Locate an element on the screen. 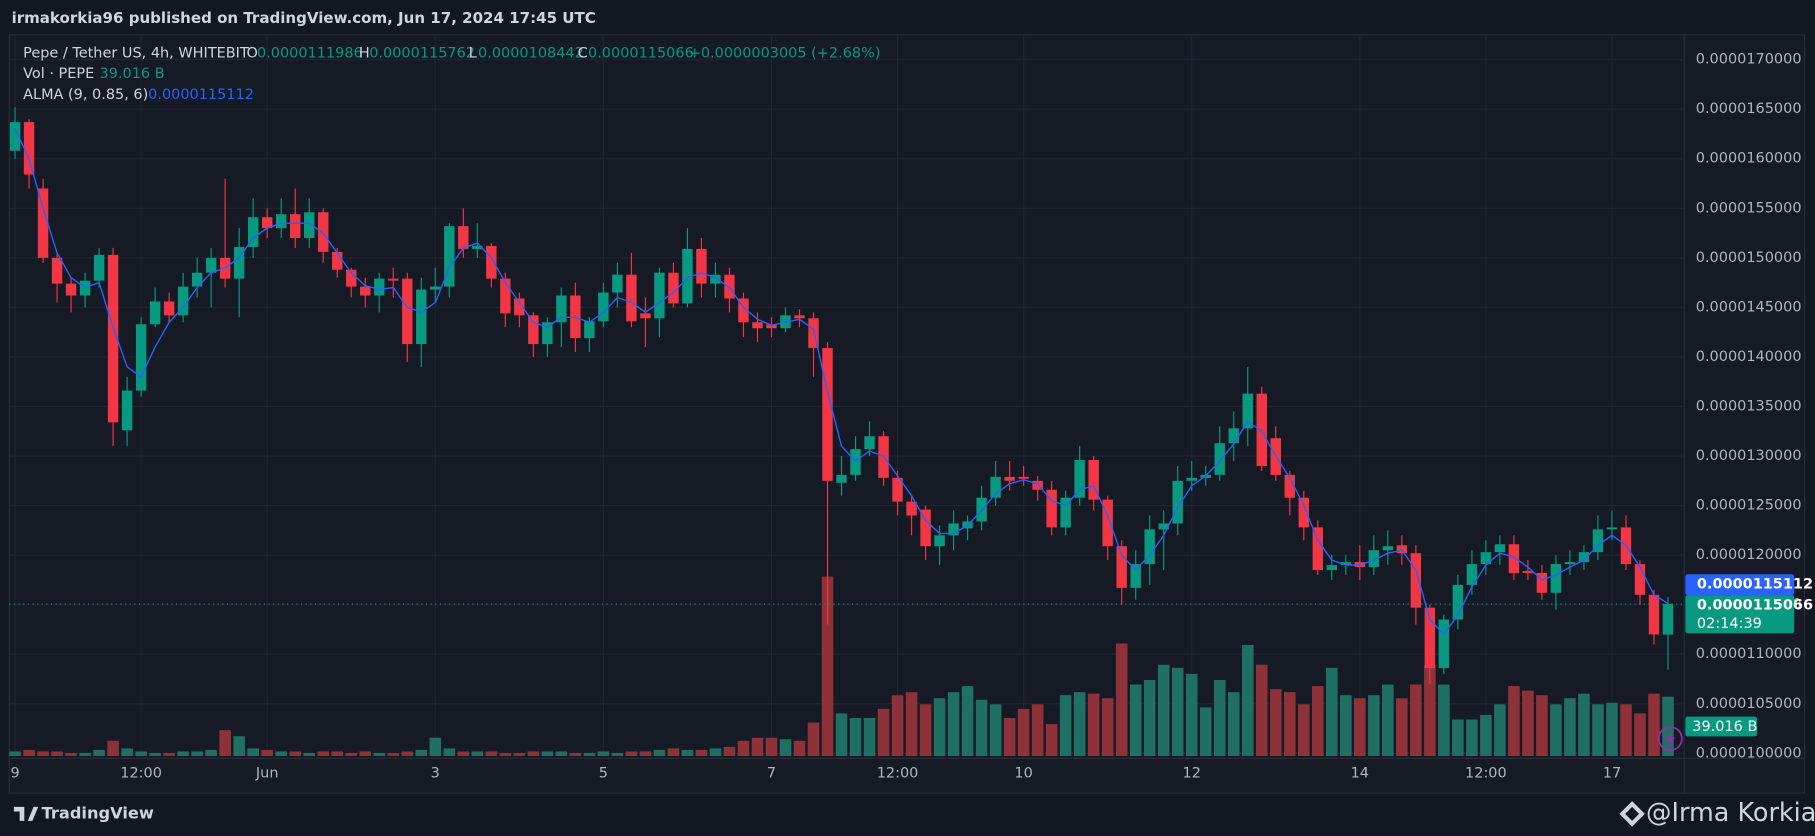  y-tick-label: 0.0000125000 is located at coordinates (1749, 506).